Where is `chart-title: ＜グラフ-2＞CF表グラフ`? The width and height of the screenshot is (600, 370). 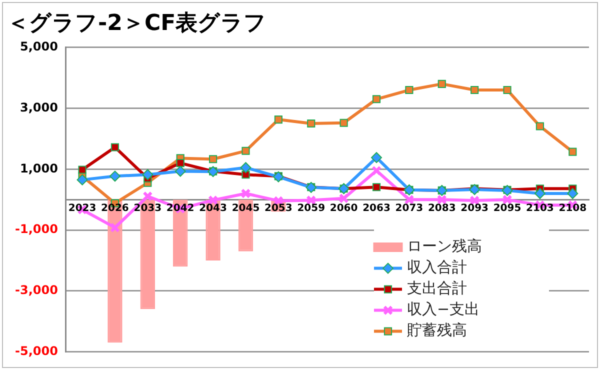
chart-title: ＜グラフ-2＞CF表グラフ is located at coordinates (137, 23).